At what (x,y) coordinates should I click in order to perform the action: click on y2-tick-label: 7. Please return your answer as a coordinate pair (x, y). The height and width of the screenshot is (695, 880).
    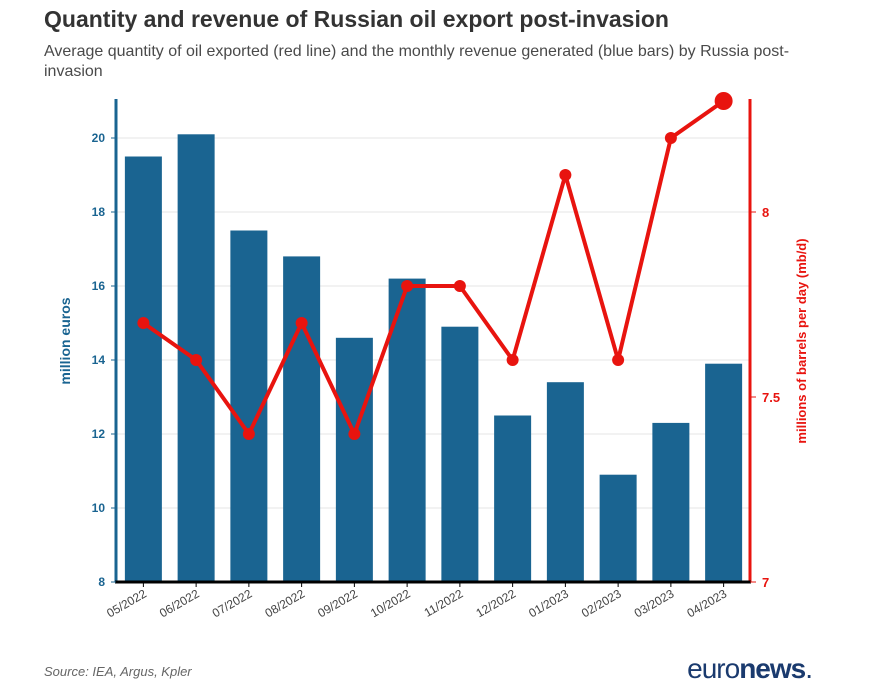
    Looking at the image, I should click on (765, 582).